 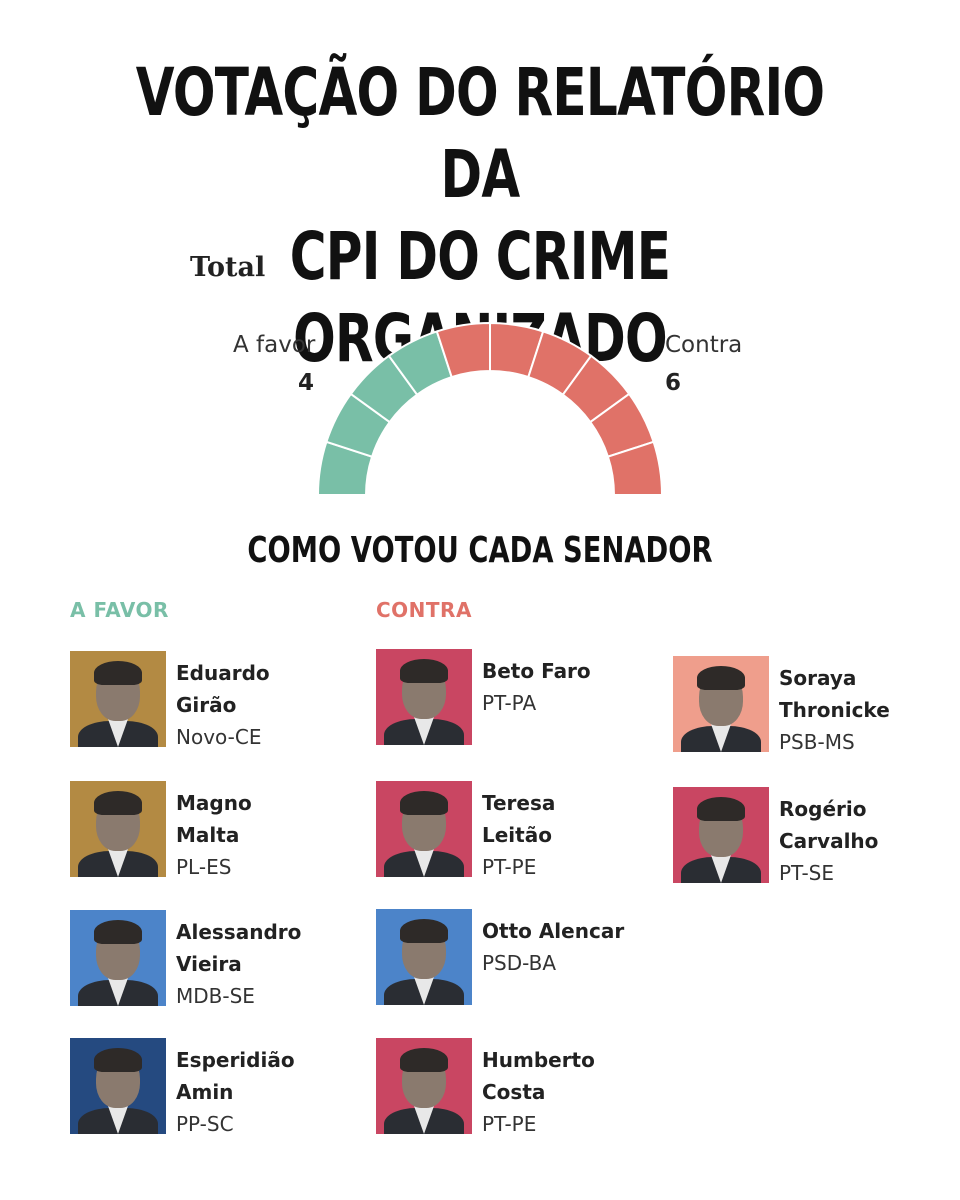 I want to click on senator-name: Rogério Carvalho, so click(x=829, y=825).